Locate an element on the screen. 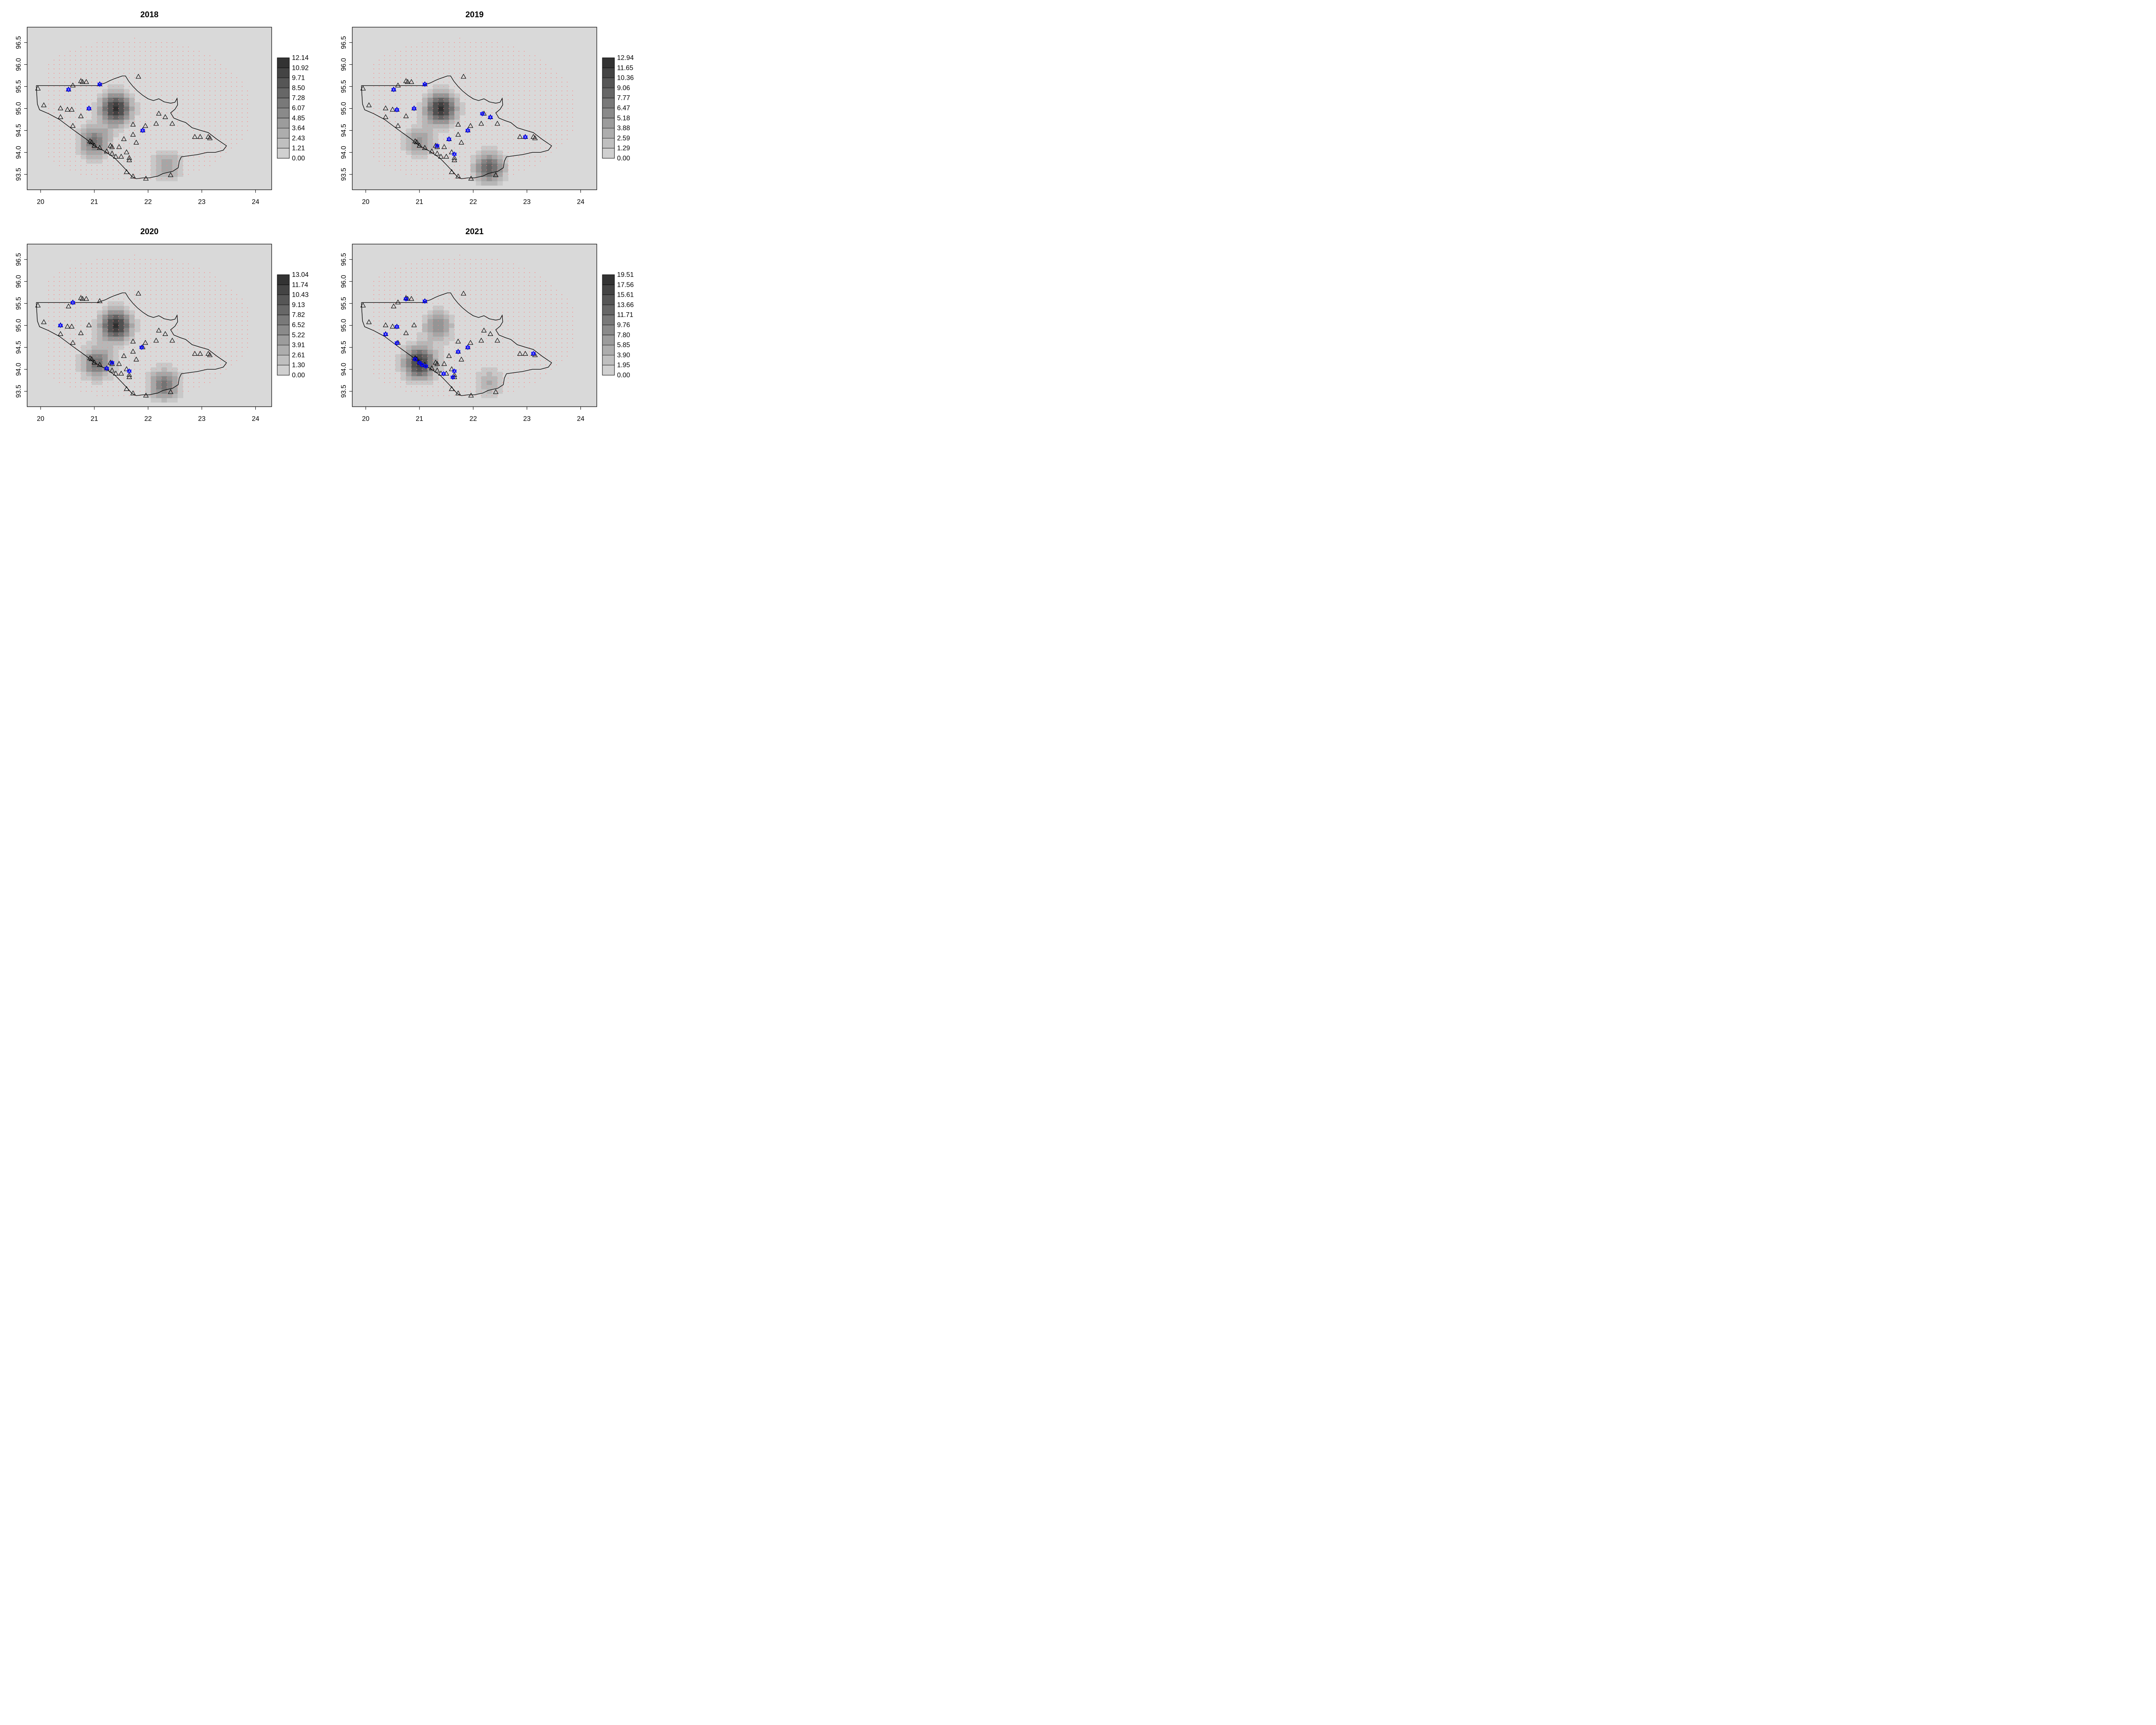  site-up-triangle is located at coordinates (129, 371).